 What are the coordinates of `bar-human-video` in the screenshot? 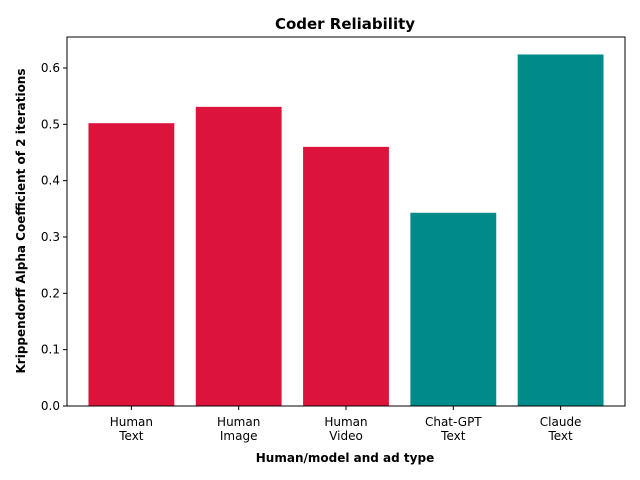 It's located at (346, 276).